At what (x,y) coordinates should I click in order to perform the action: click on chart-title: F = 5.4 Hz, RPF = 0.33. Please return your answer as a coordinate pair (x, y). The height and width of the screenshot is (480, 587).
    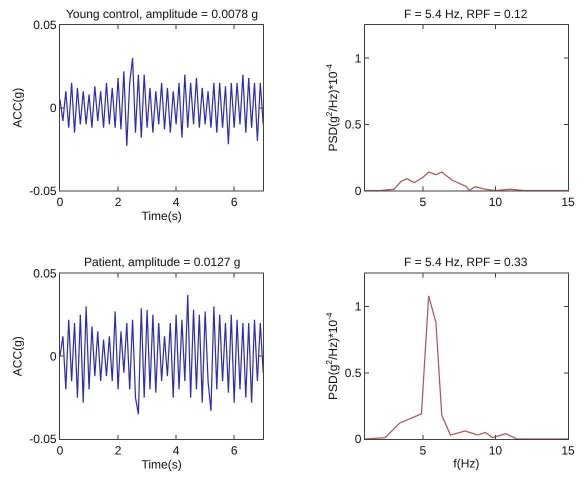
    Looking at the image, I should click on (466, 262).